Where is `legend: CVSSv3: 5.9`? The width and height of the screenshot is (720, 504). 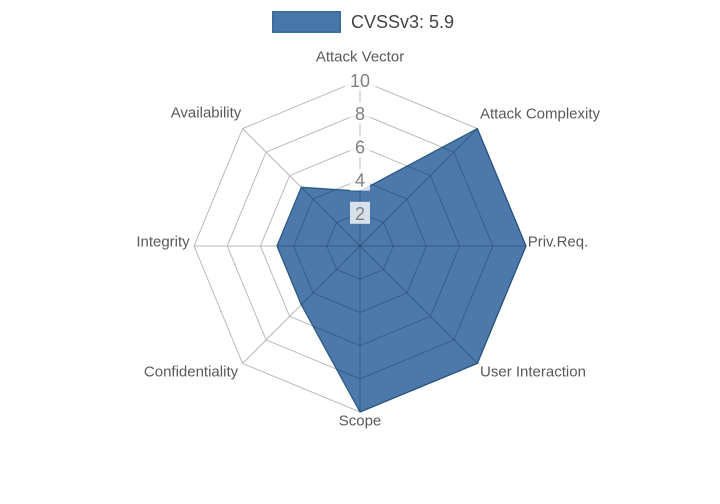
legend: CVSSv3: 5.9 is located at coordinates (363, 22).